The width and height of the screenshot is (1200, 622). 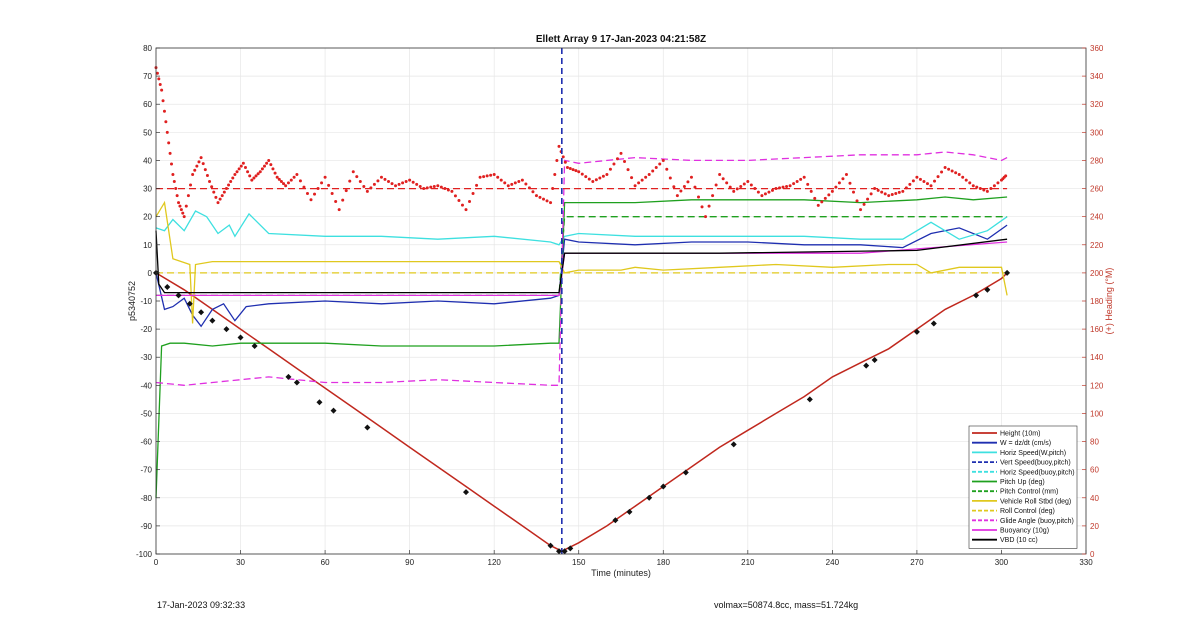 What do you see at coordinates (1097, 104) in the screenshot?
I see `right-y-tick-label: 320` at bounding box center [1097, 104].